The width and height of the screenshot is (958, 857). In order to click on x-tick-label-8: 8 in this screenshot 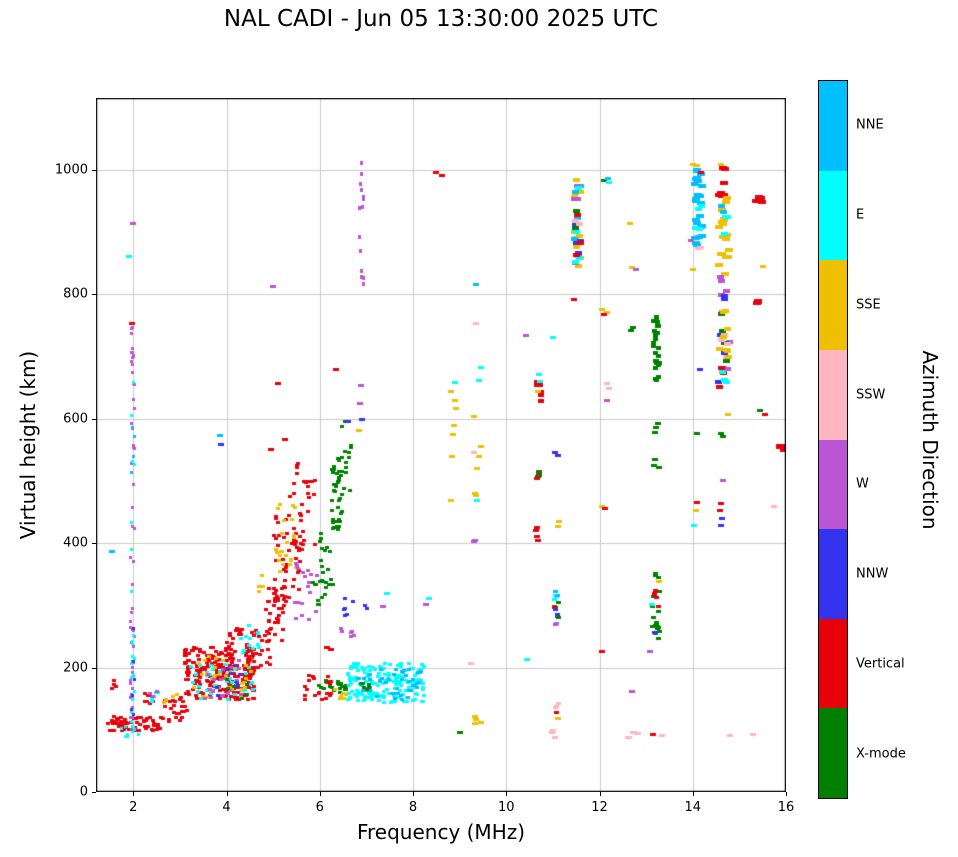, I will do `click(413, 807)`.